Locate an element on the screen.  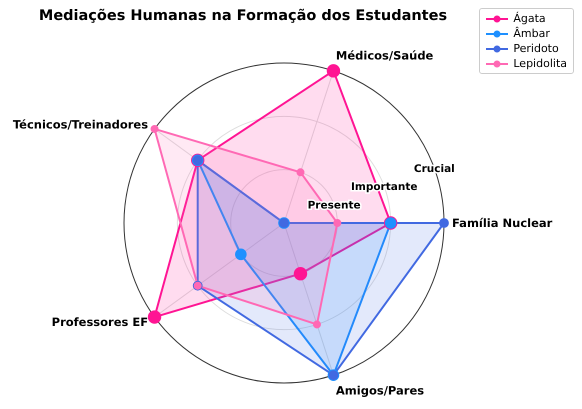
spoke-label: Família Nuclear is located at coordinates (502, 223).